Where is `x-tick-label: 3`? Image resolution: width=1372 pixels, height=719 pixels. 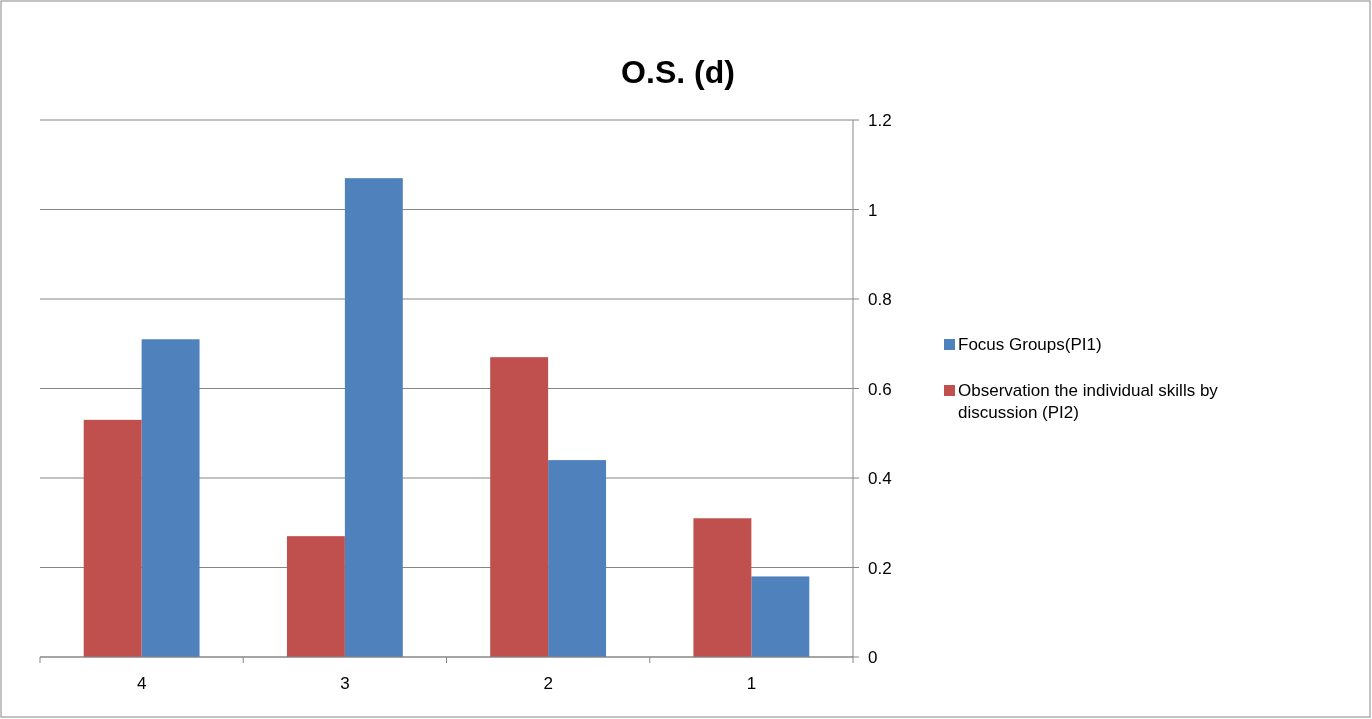
x-tick-label: 3 is located at coordinates (345, 683).